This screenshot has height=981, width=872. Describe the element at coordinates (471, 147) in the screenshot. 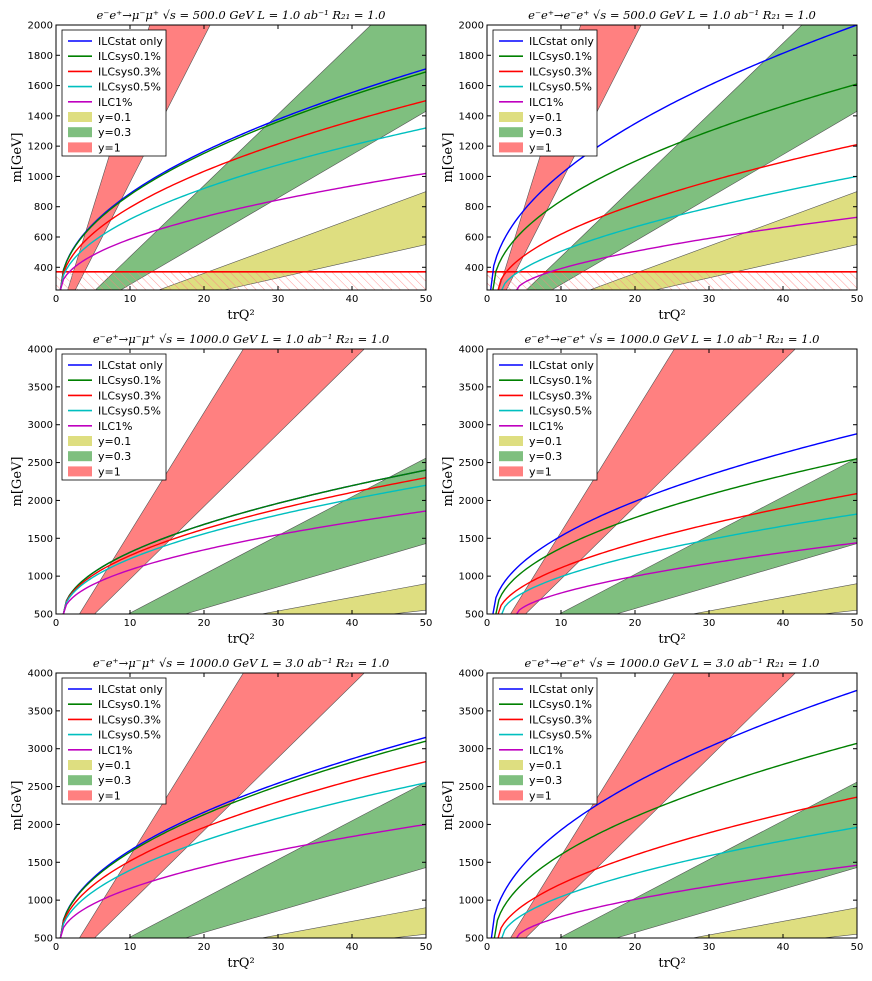

I see `y-tick-label: 1200` at that location.